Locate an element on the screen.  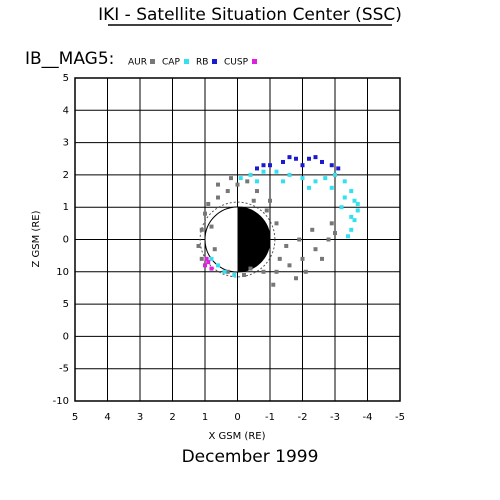
x-tick-label: -2 is located at coordinates (303, 417).